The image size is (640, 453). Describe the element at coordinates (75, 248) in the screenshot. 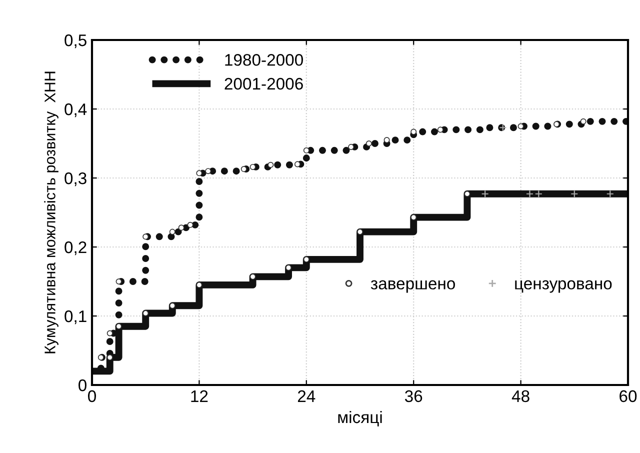

I see `y-tick-label: 0,2` at that location.